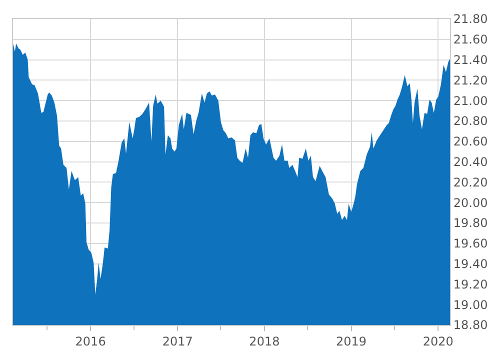 Image resolution: width=500 pixels, height=351 pixels. I want to click on y-tick-label: 20.00, so click(470, 203).